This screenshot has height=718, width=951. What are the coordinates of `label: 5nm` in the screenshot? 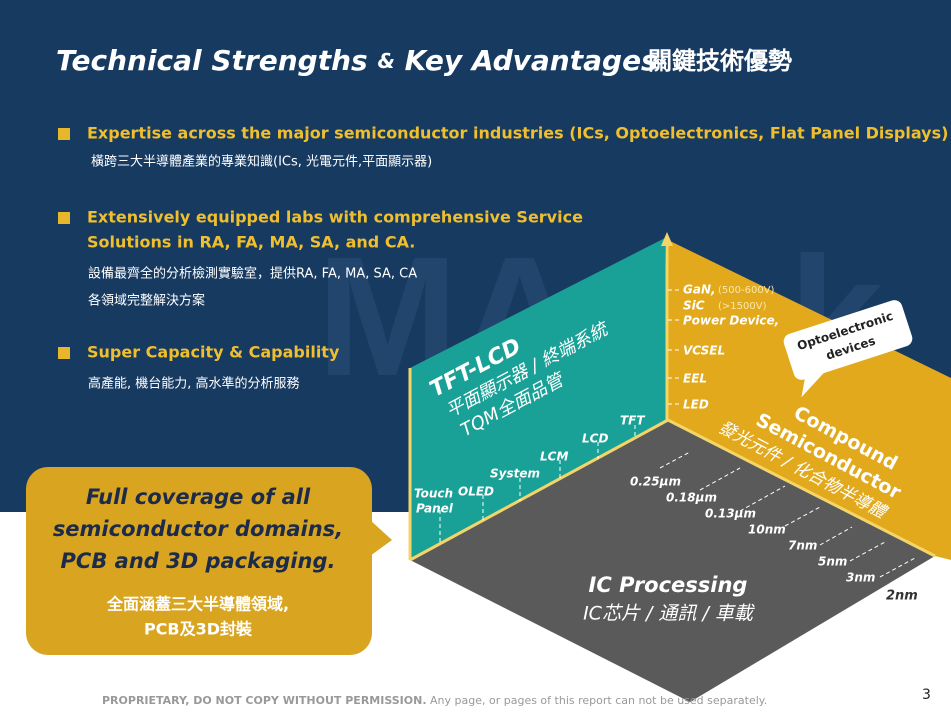 It's located at (832, 562).